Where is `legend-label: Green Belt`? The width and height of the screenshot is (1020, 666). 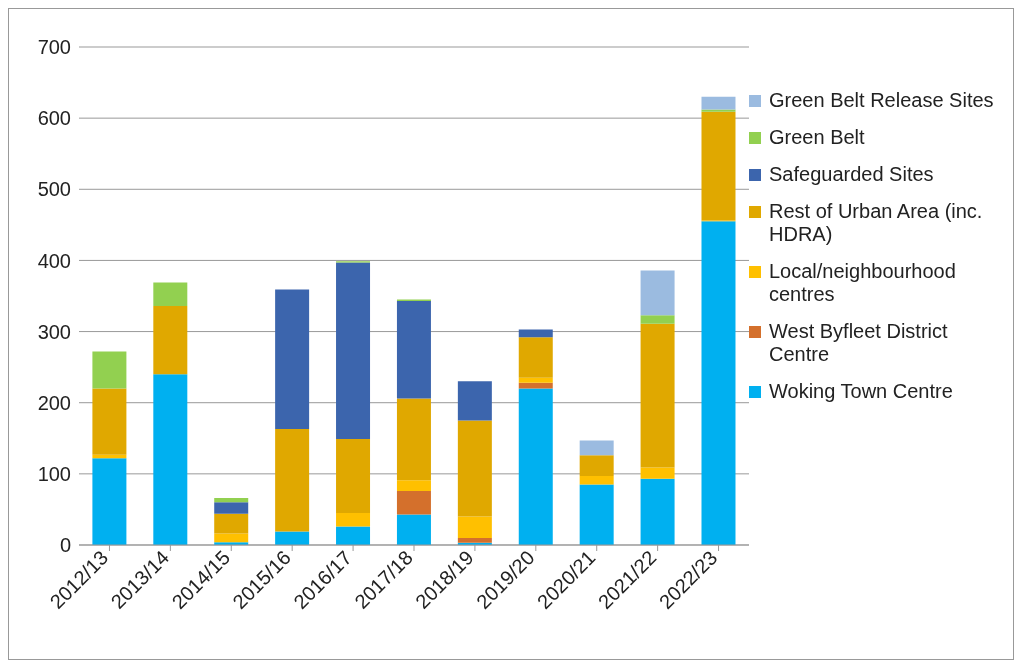
legend-label: Green Belt is located at coordinates (817, 137).